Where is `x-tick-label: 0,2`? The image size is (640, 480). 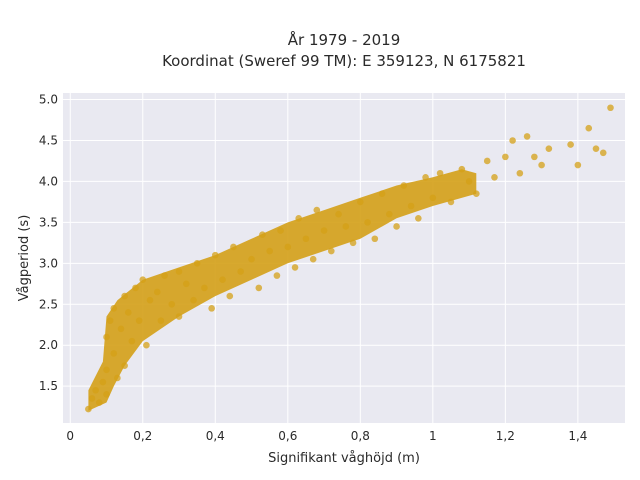 x-tick-label: 0,2 is located at coordinates (142, 436).